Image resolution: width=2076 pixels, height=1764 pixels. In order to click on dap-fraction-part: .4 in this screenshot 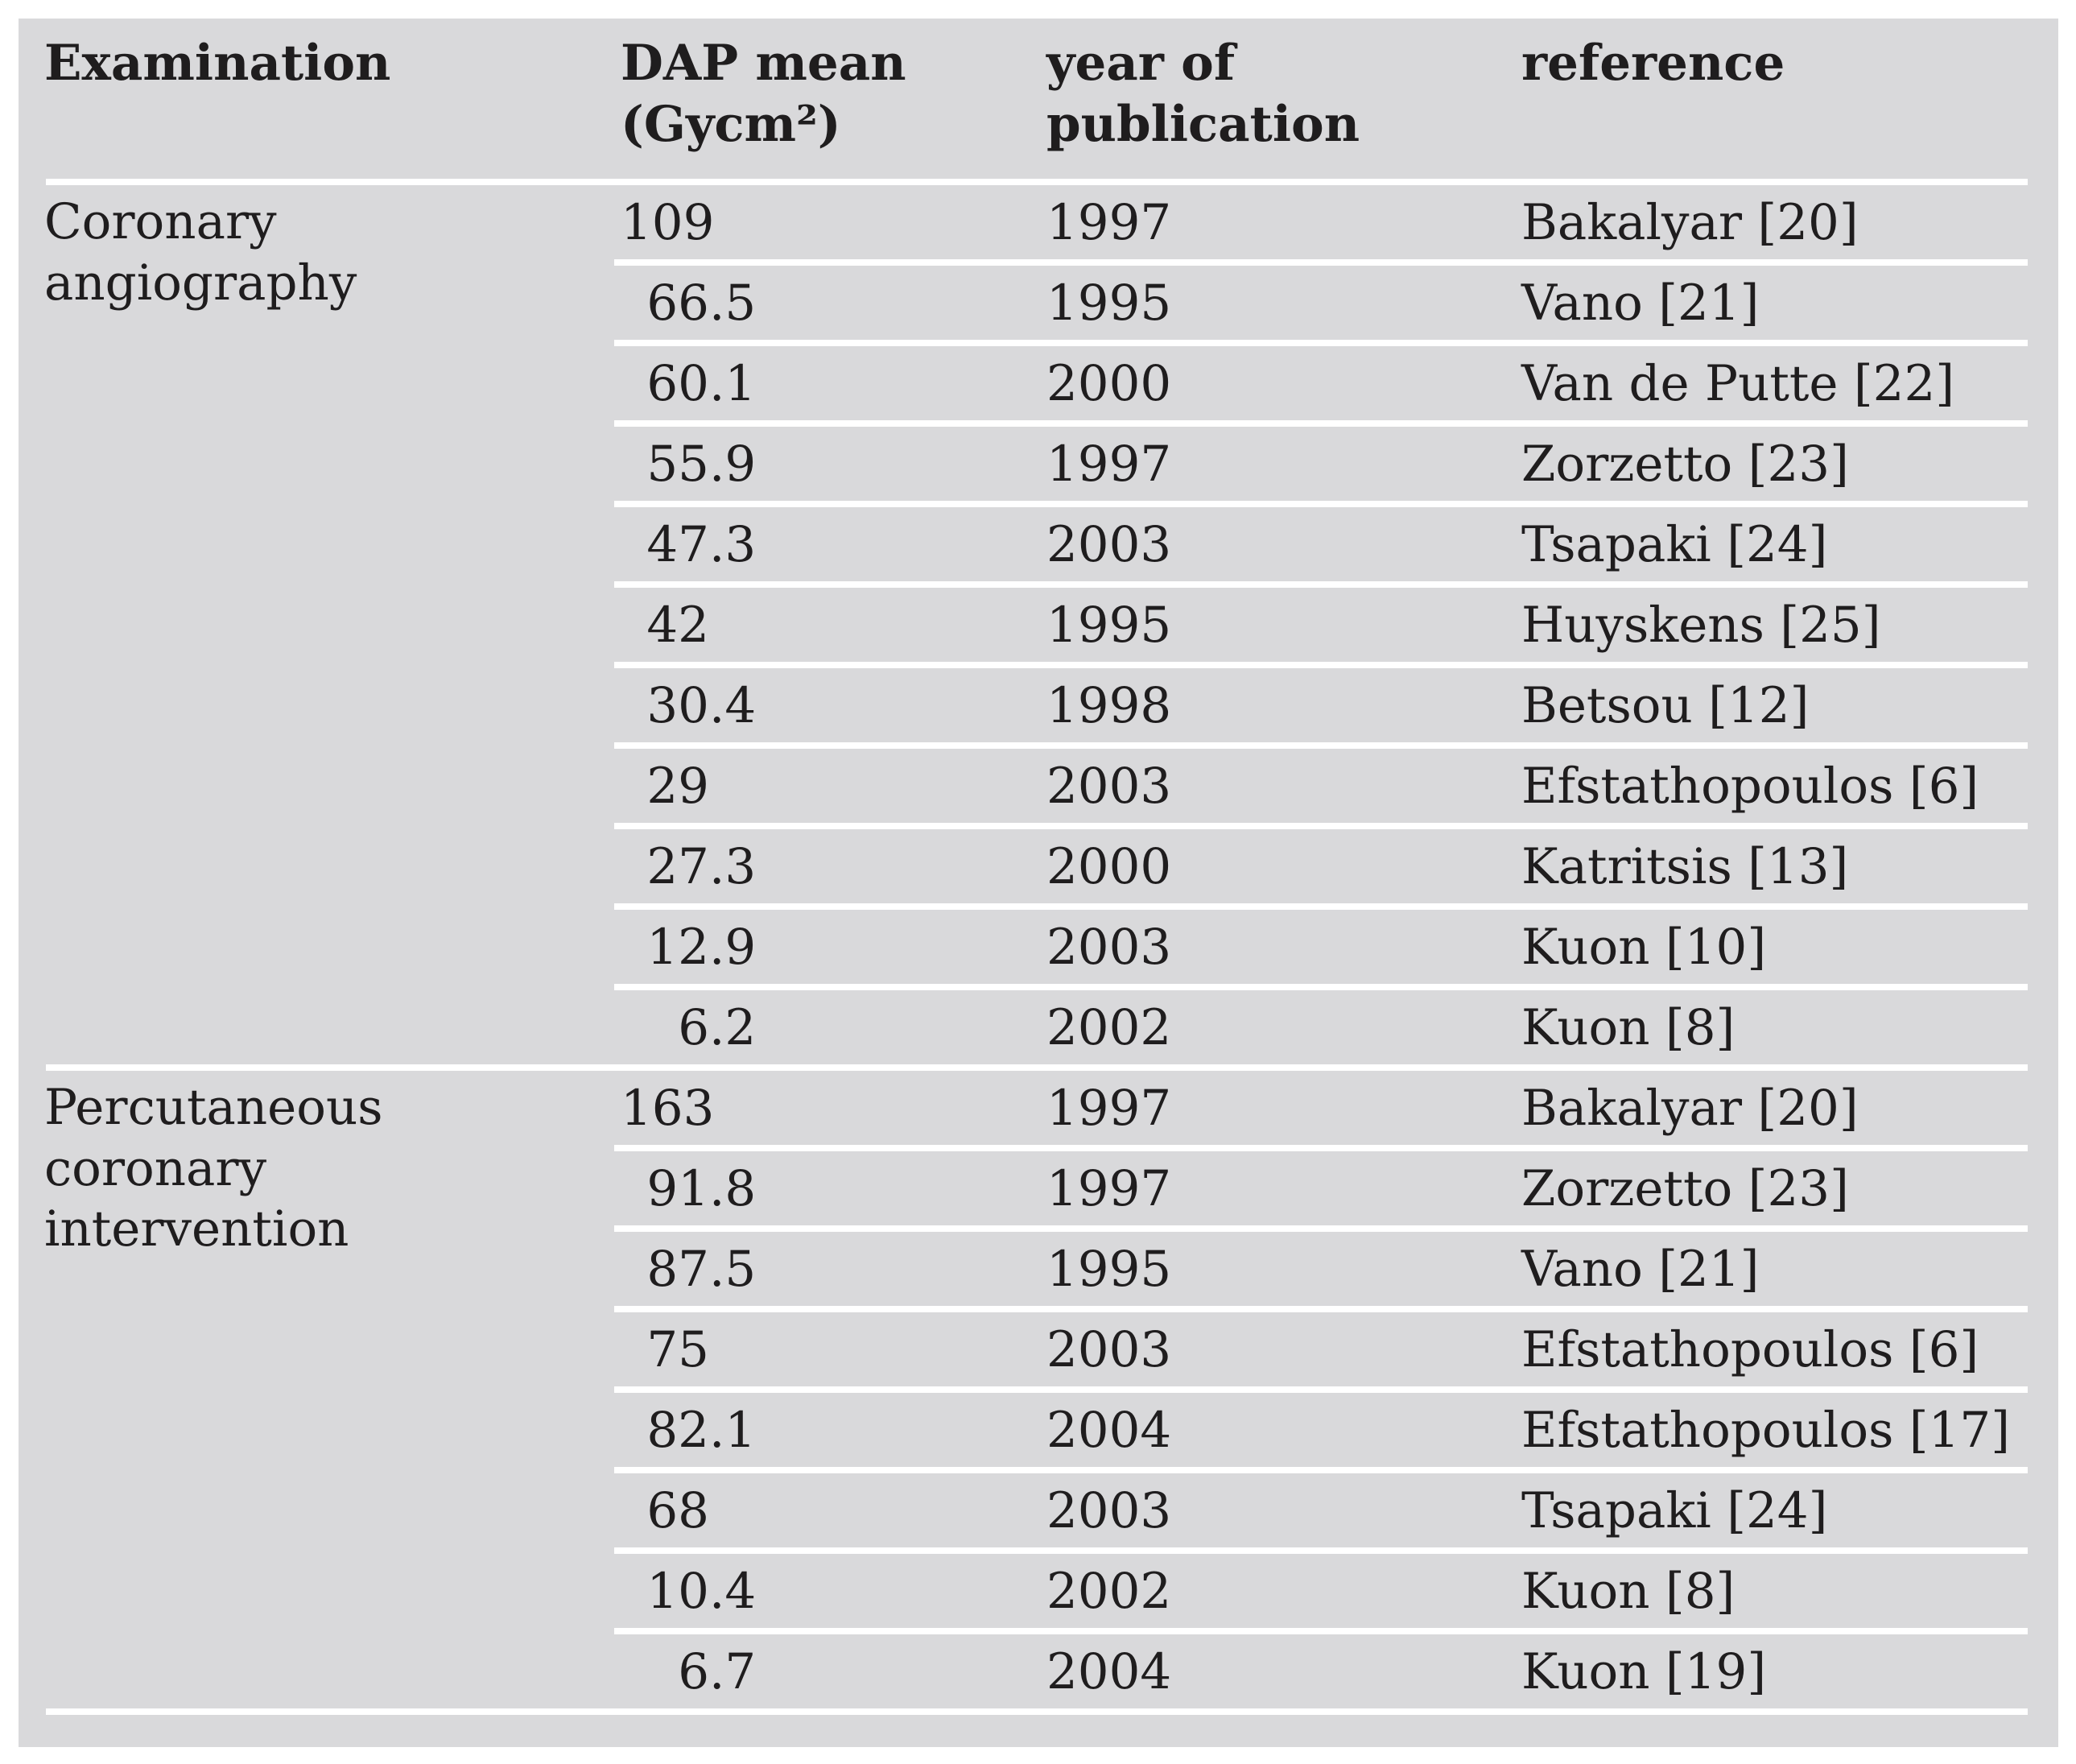, I will do `click(733, 705)`.